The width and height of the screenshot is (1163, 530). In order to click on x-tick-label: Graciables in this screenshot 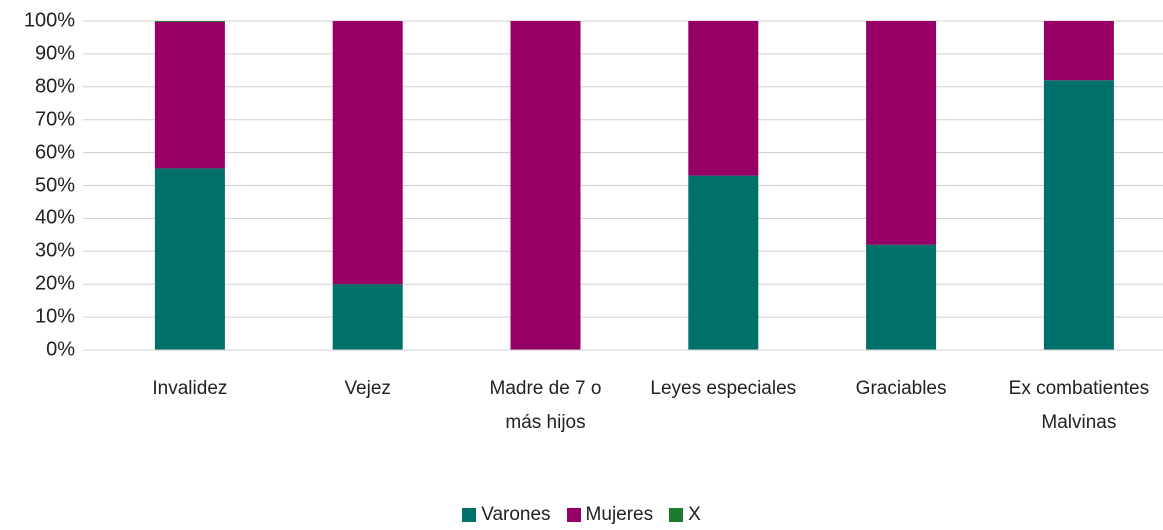, I will do `click(901, 388)`.